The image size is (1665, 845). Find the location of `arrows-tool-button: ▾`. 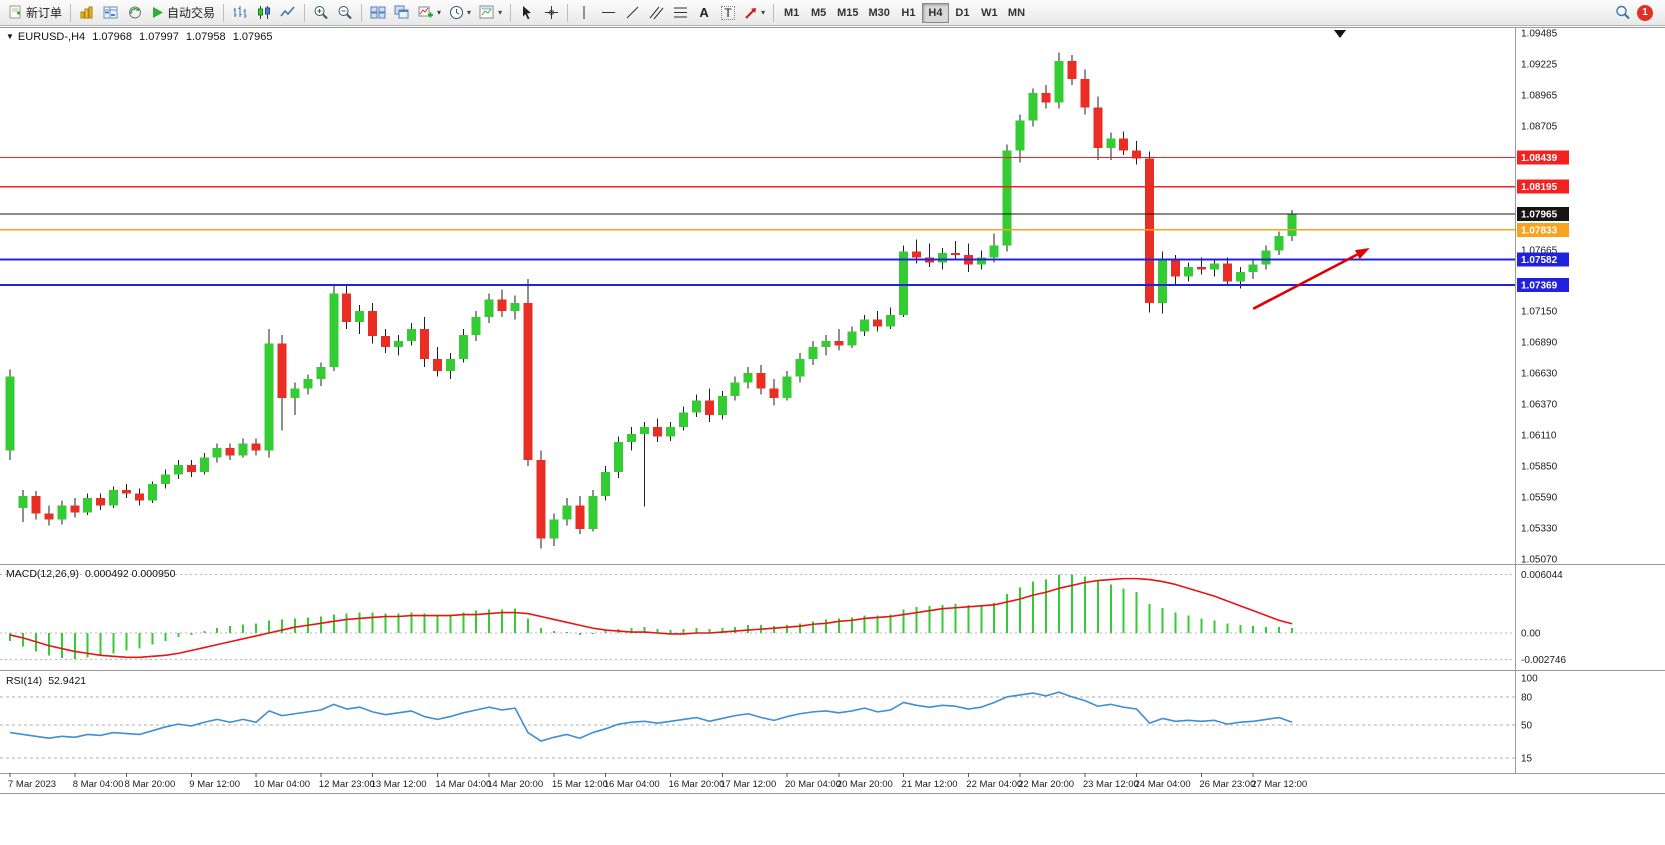

arrows-tool-button: ▾ is located at coordinates (754, 13).